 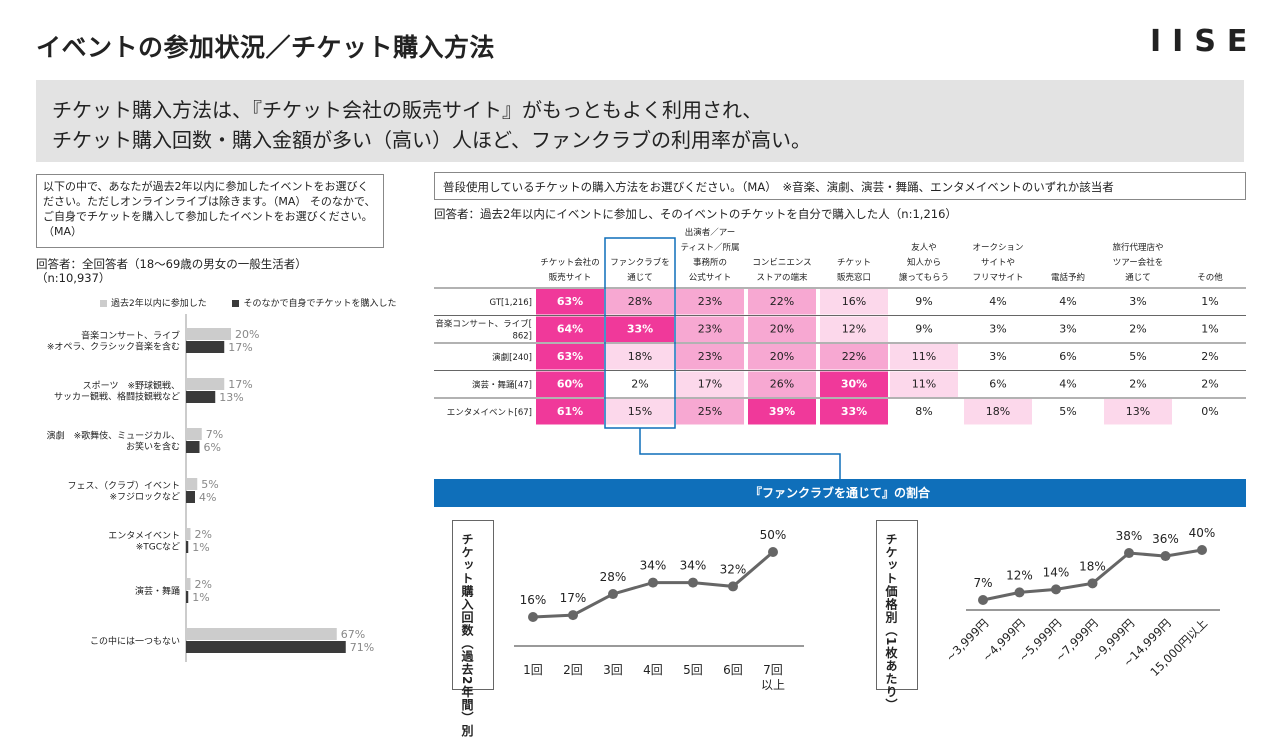 I want to click on table-cell-value: 9%, so click(x=923, y=301).